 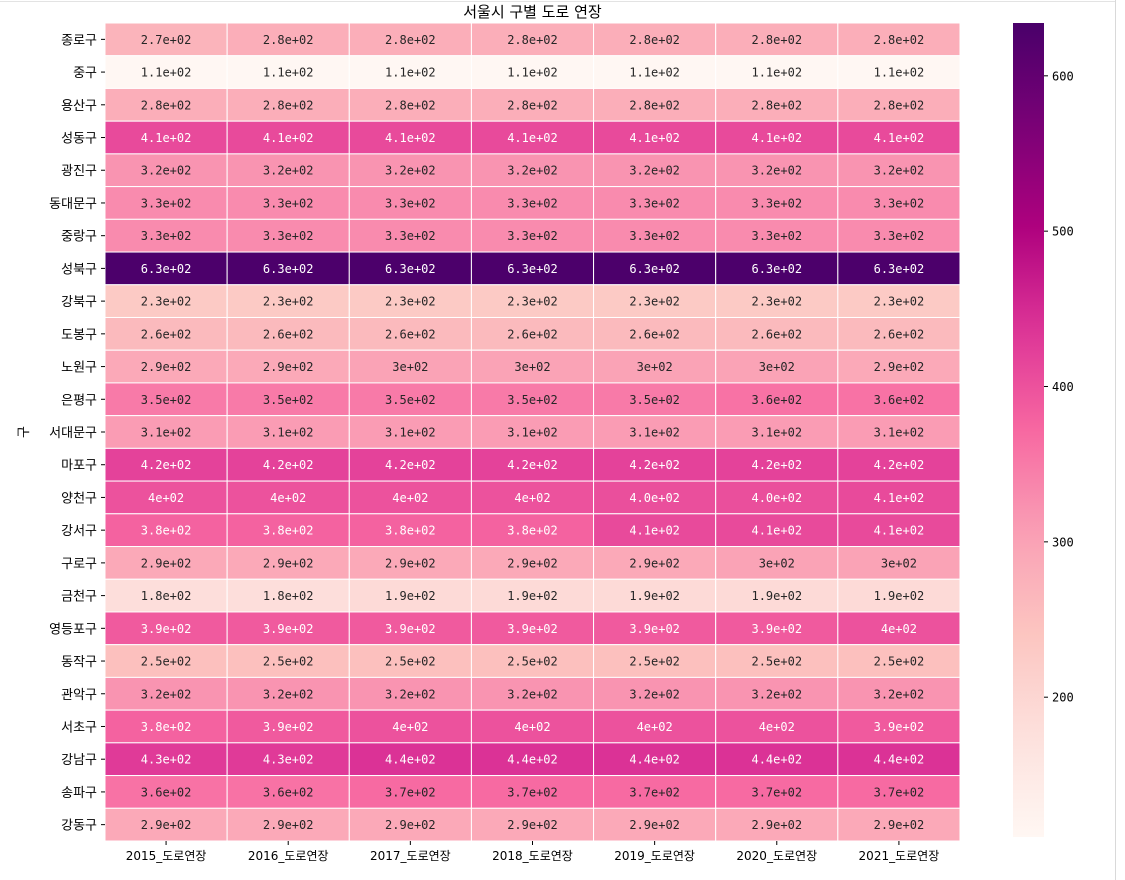 What do you see at coordinates (776, 498) in the screenshot?
I see `cell-annotation: 4.0e+02` at bounding box center [776, 498].